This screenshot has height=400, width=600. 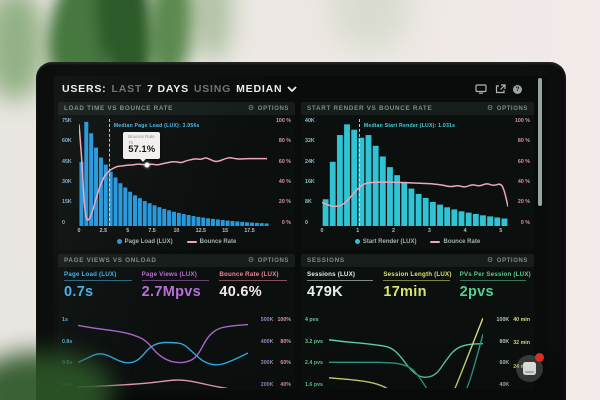 I want to click on axis-tick: 80%, so click(x=285, y=341).